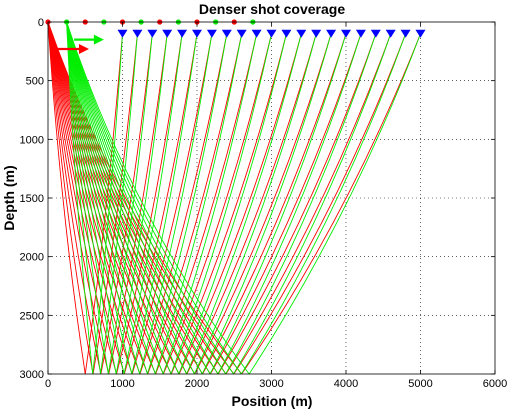 The width and height of the screenshot is (509, 410). I want to click on plot-title: Denser shot coverage, so click(272, 9).